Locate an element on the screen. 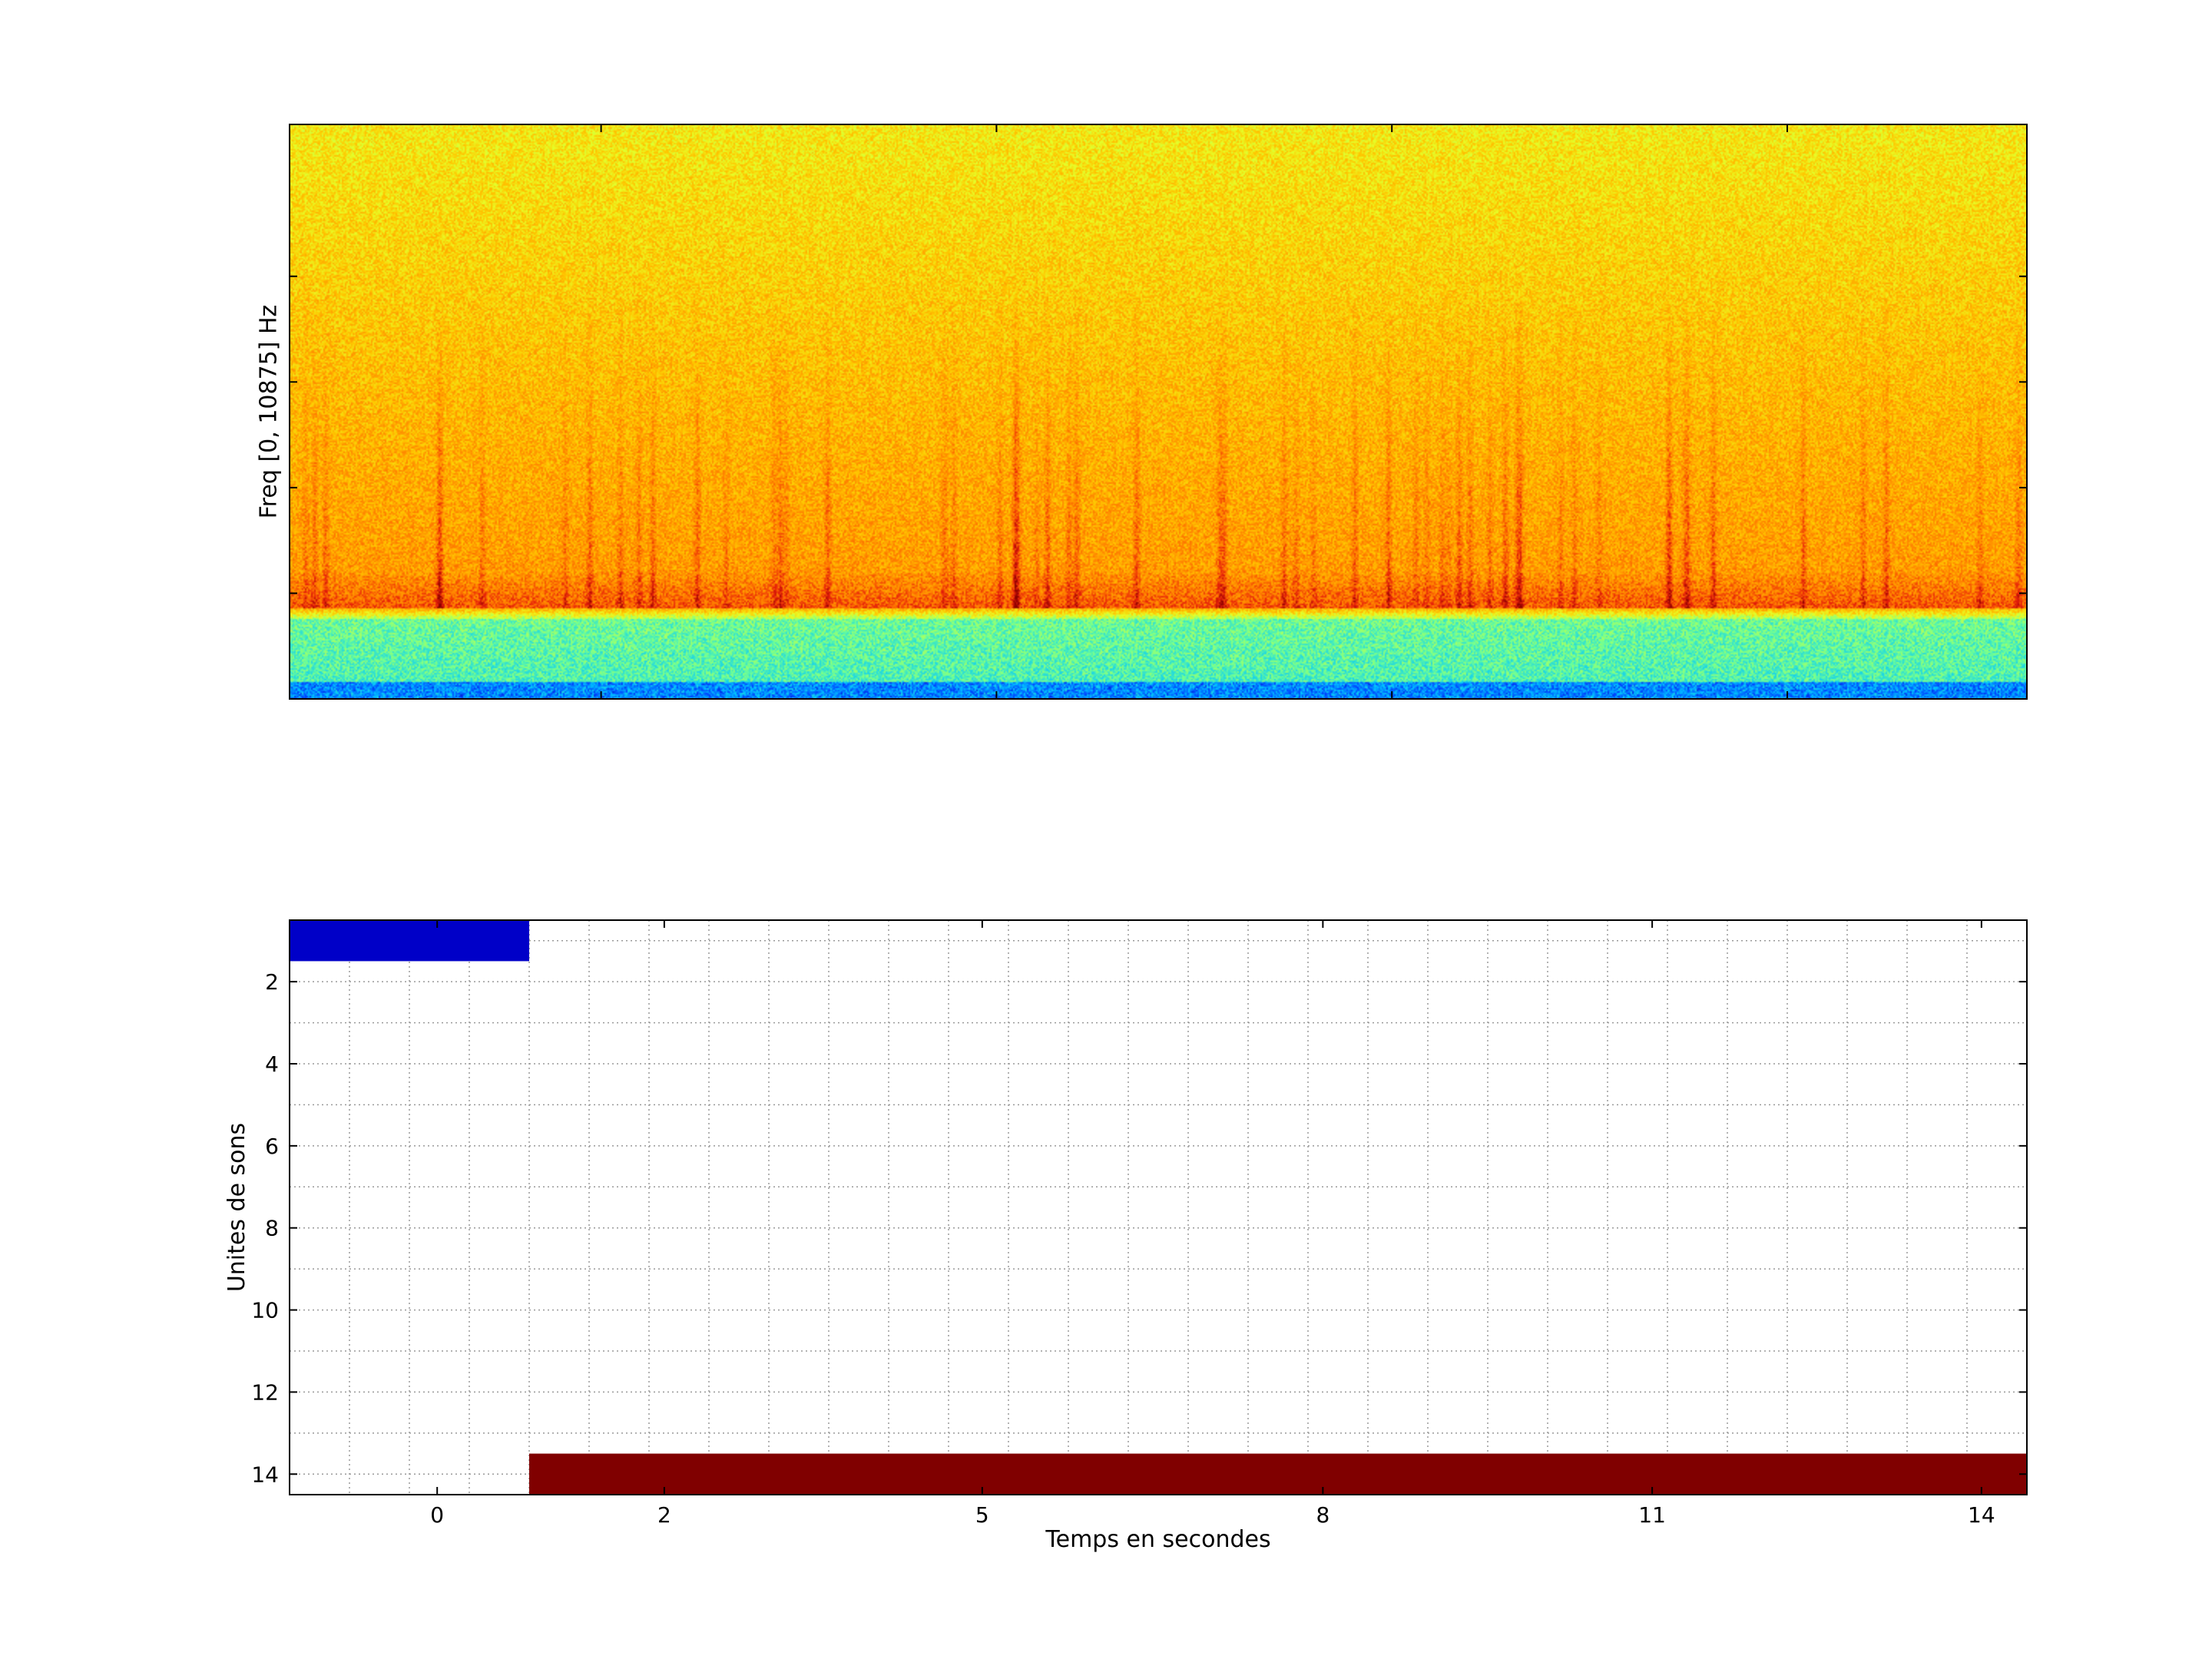 The image size is (2212, 1659). segmentation-y-axis-label: Unites de sons is located at coordinates (237, 1207).